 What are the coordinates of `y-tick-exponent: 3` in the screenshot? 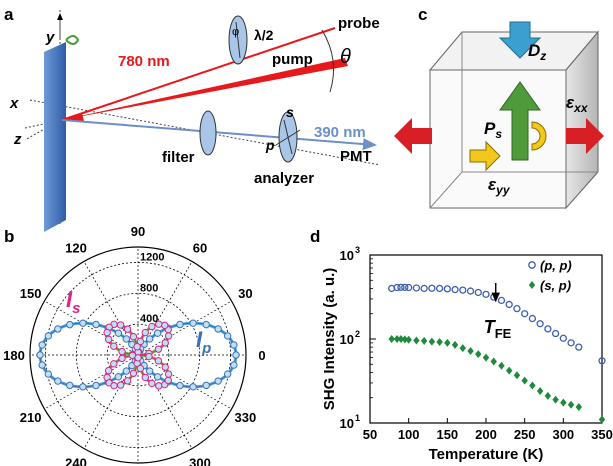 It's located at (357, 250).